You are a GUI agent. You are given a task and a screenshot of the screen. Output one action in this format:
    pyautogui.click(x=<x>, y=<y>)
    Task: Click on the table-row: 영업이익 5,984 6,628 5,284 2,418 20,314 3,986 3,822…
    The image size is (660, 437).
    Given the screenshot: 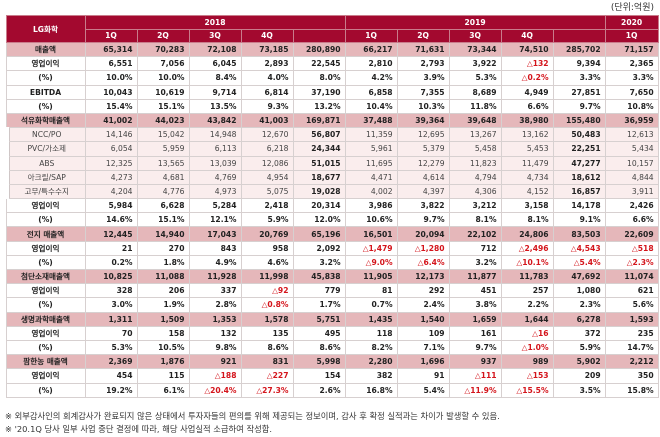 What is the action you would take?
    pyautogui.click(x=332, y=206)
    